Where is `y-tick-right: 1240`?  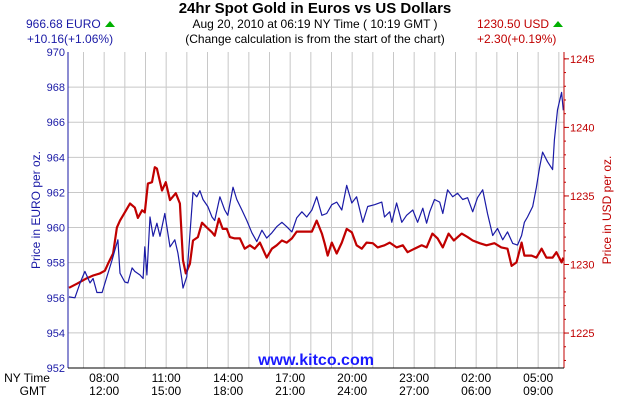 y-tick-right: 1240 is located at coordinates (582, 128).